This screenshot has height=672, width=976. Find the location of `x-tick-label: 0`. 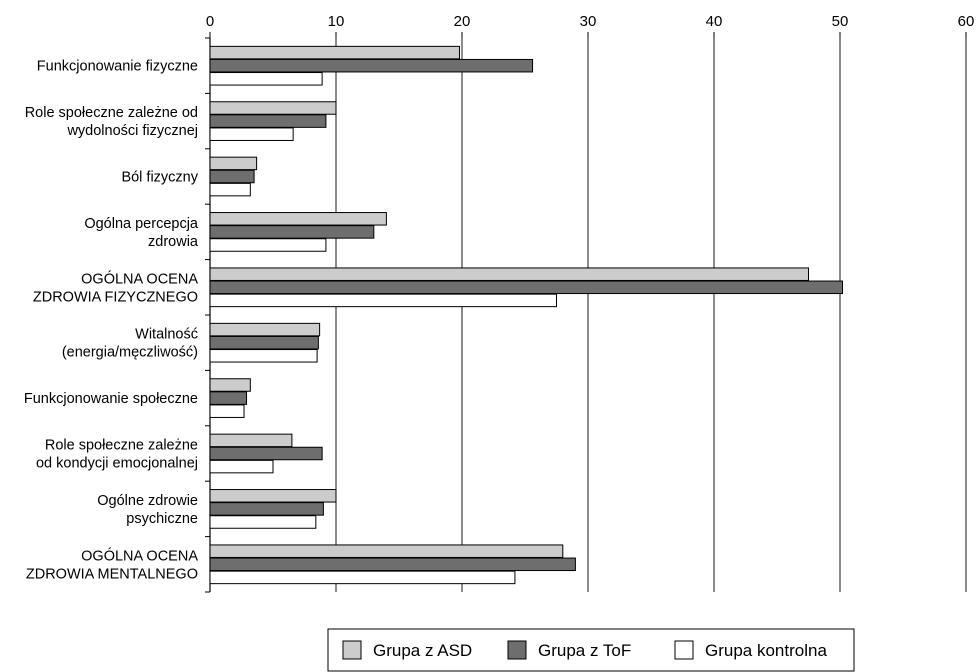

x-tick-label: 0 is located at coordinates (210, 21).